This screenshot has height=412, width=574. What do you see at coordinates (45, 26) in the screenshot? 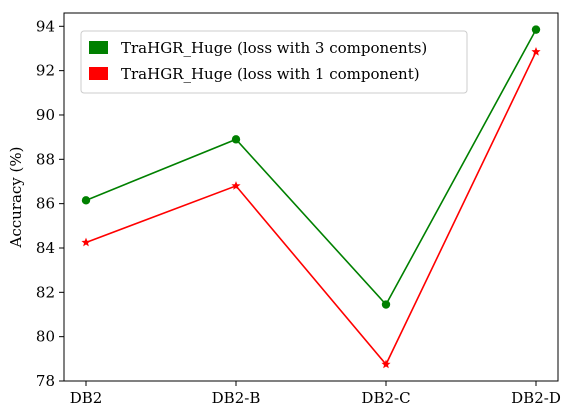
I see `y-tick-label: 94` at bounding box center [45, 26].